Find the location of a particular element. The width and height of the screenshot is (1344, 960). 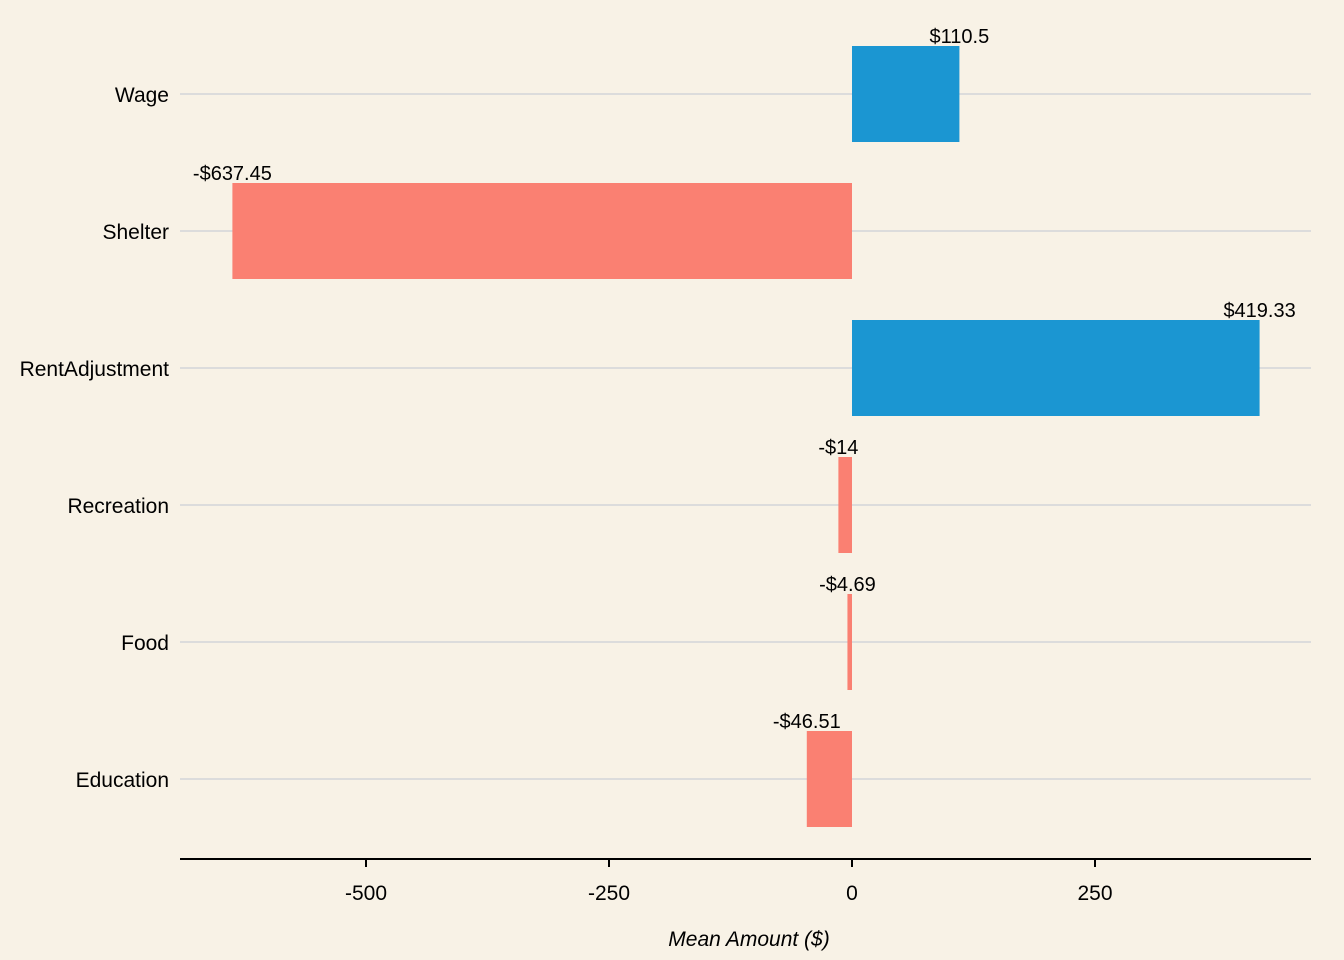

category-label-shelter: Shelter is located at coordinates (135, 232).